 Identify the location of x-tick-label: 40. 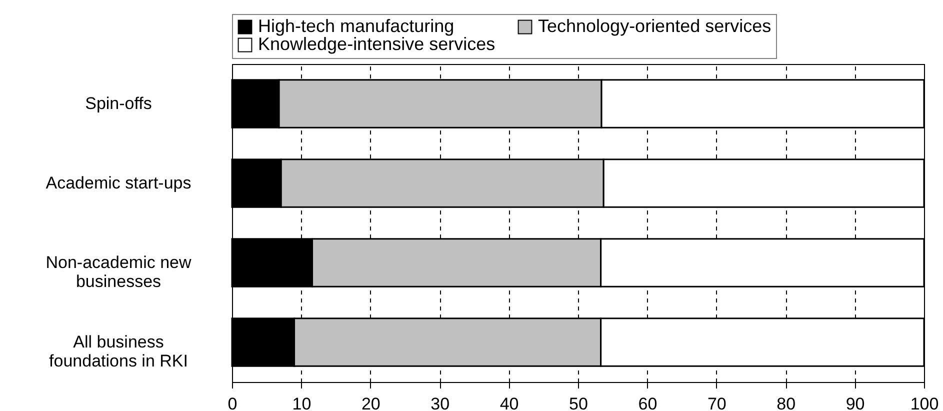
(509, 402).